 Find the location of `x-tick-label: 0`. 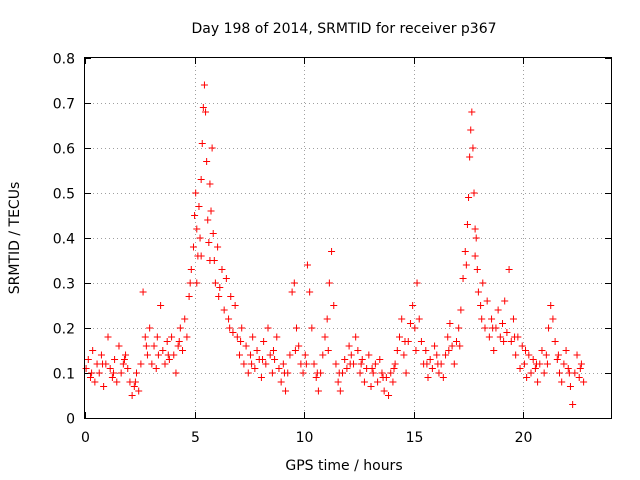

x-tick-label: 0 is located at coordinates (85, 438).